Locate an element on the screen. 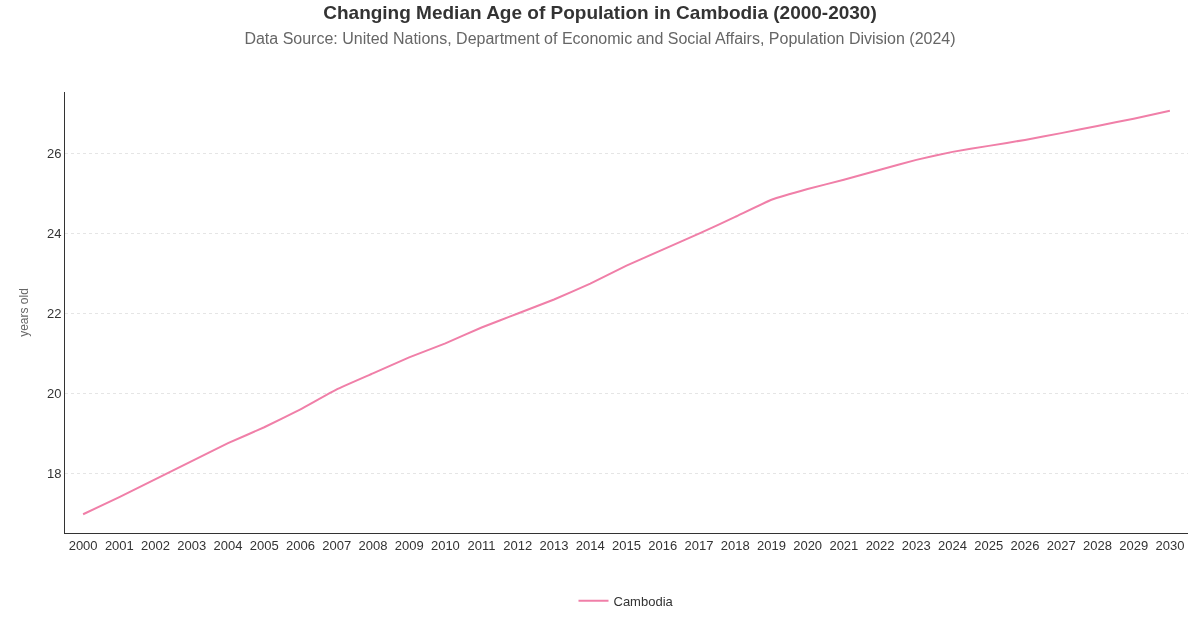 The image size is (1200, 628). x-tick-label: 2020 is located at coordinates (808, 545).